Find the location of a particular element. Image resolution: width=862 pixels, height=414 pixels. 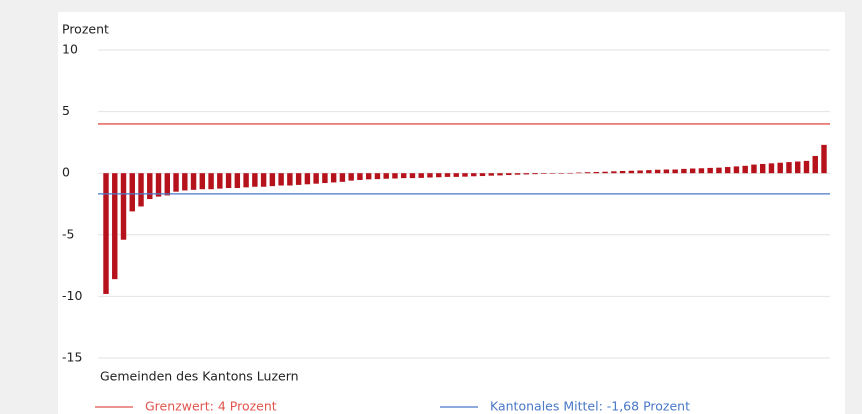

y-axis-label: Prozent is located at coordinates (85, 29).